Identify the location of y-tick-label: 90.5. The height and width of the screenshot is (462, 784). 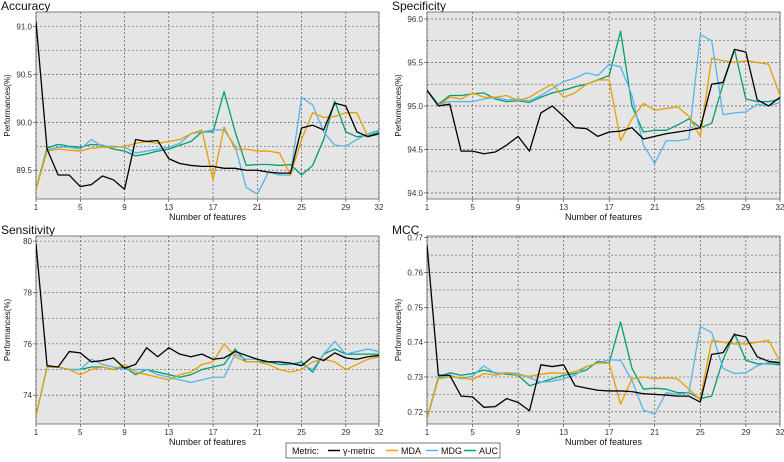
(24, 74).